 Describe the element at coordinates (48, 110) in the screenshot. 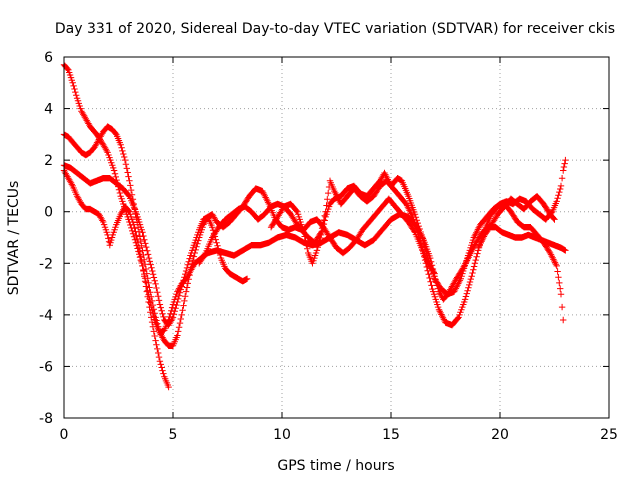

I see `y-tick-label: 4` at that location.